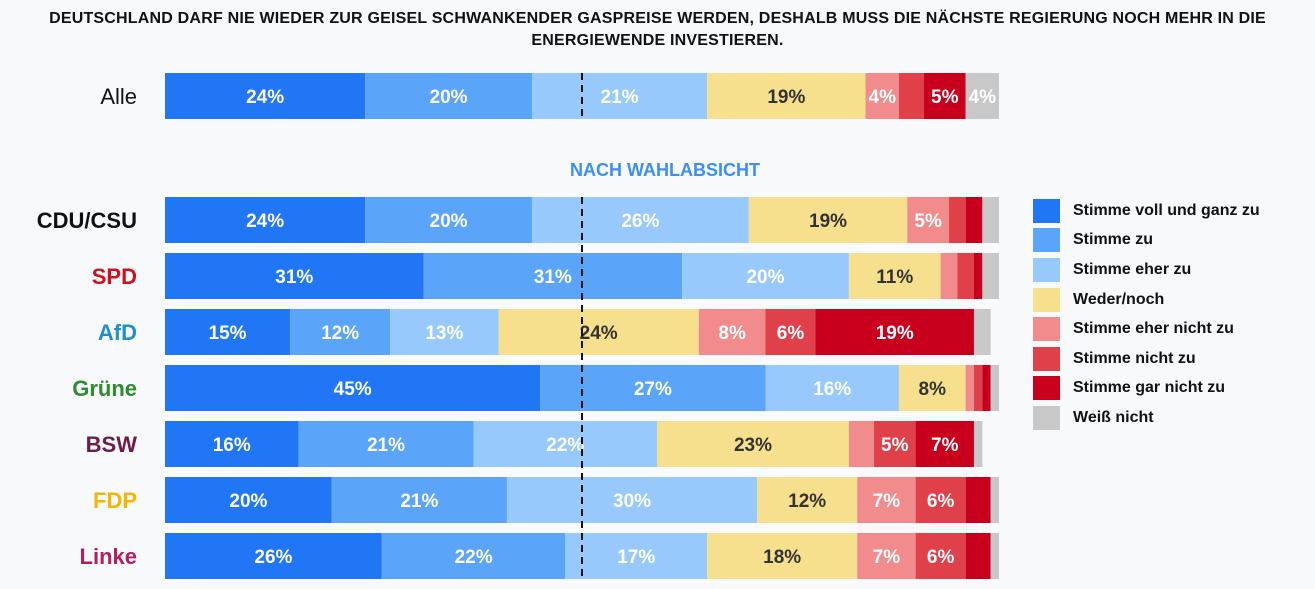 This screenshot has width=1315, height=589. What do you see at coordinates (894, 277) in the screenshot?
I see `data-label: 11%` at bounding box center [894, 277].